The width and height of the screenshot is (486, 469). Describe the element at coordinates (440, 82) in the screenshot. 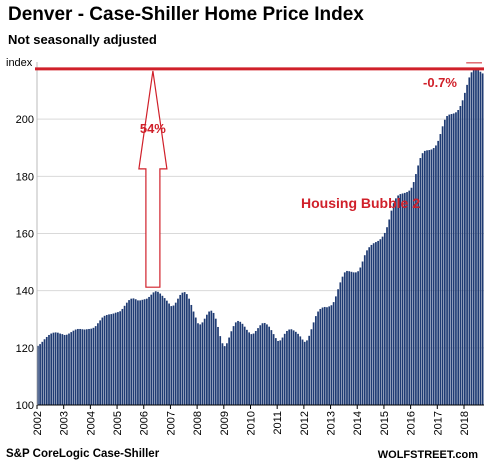

I see `recent-change-label: -0.7%` at that location.